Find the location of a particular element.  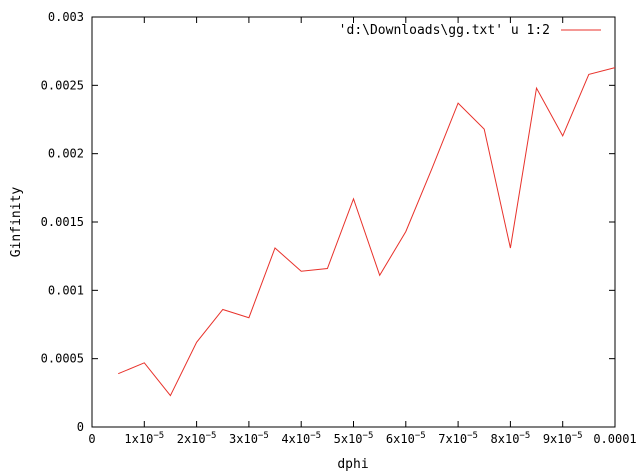

y-tick-label: 0.0015 is located at coordinates (62, 222).